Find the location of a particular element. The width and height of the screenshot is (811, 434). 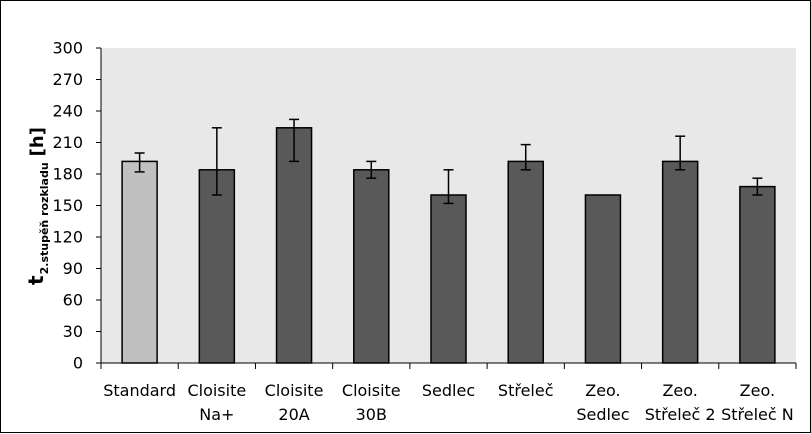

x-category-label: Střeleč N is located at coordinates (757, 414).